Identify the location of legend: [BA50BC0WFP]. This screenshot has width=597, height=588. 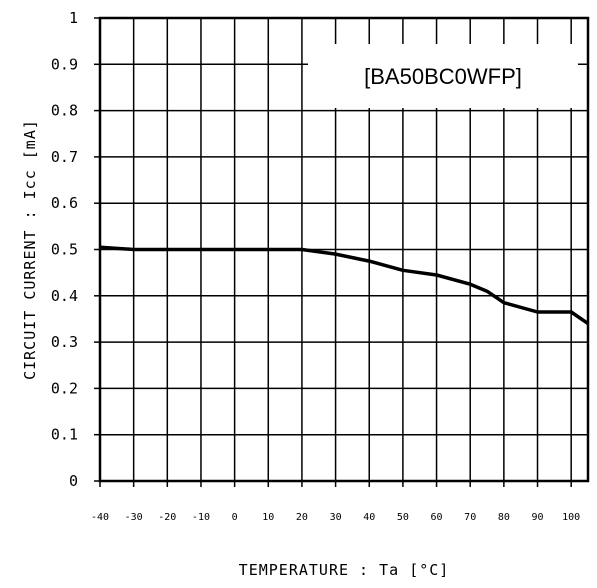
(443, 76).